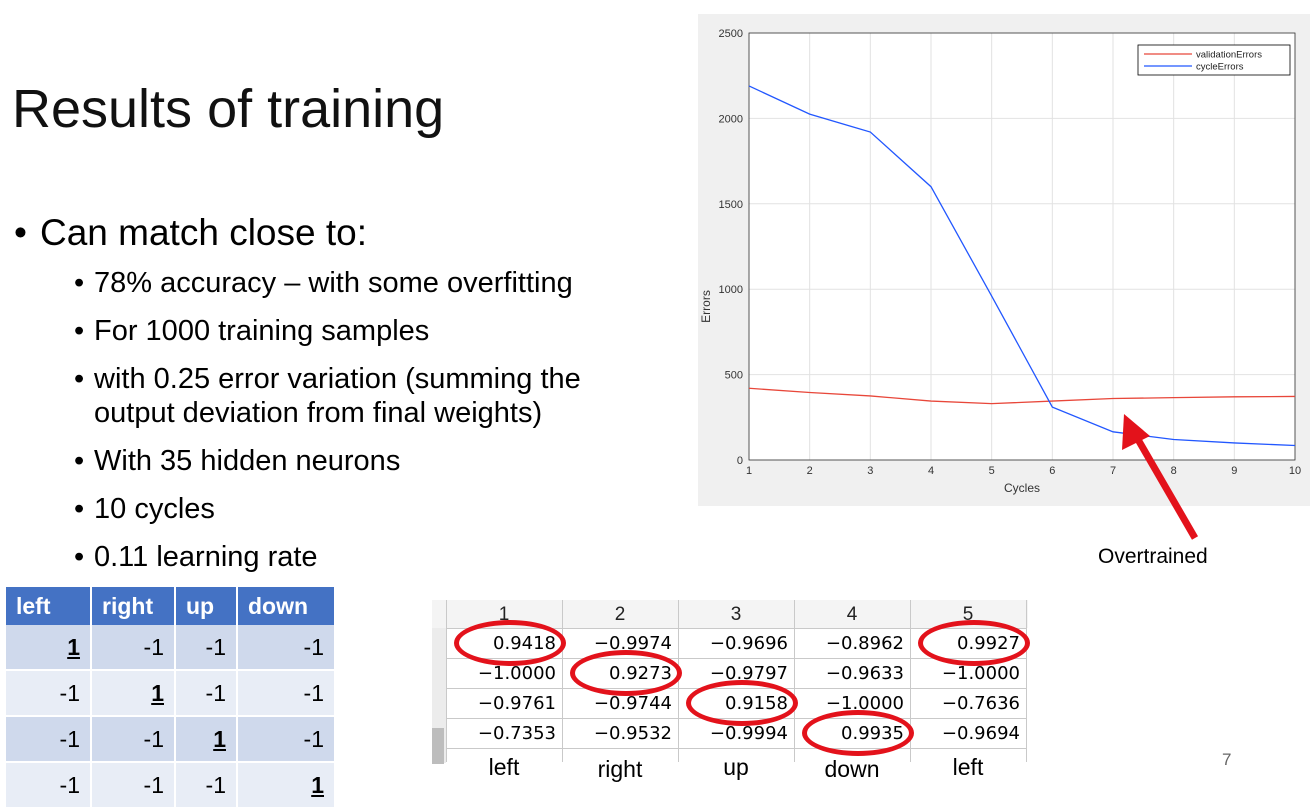 The image size is (1314, 809). Describe the element at coordinates (1136, 432) in the screenshot. I see `arrow-head` at that location.